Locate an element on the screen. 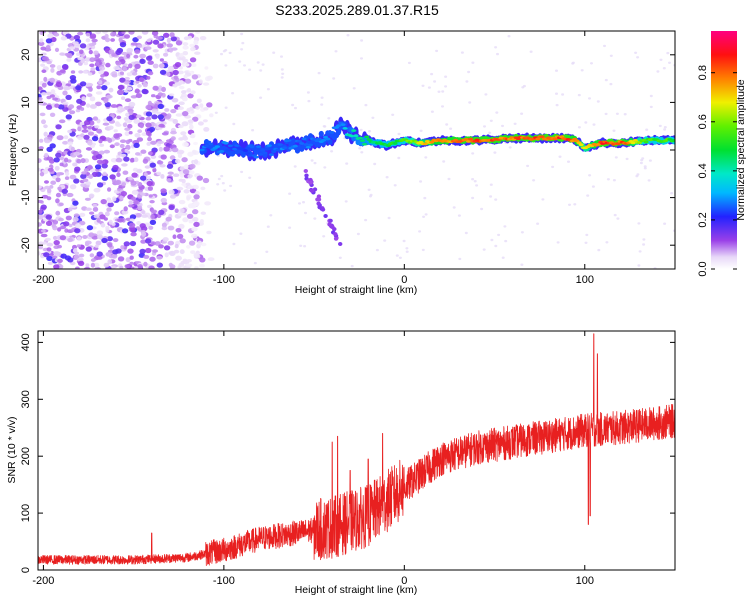  y-tick-label: 10 is located at coordinates (26, 102).